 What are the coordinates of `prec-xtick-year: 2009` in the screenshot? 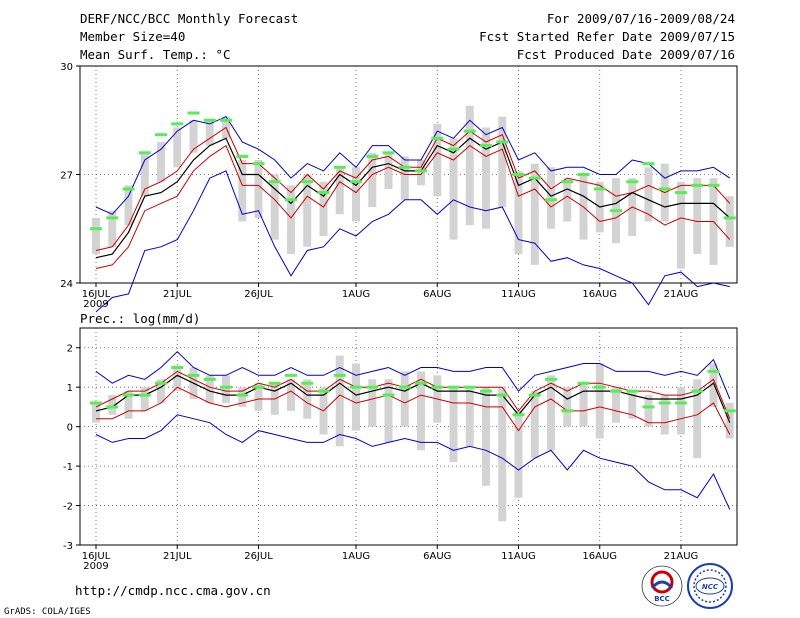 It's located at (95, 566).